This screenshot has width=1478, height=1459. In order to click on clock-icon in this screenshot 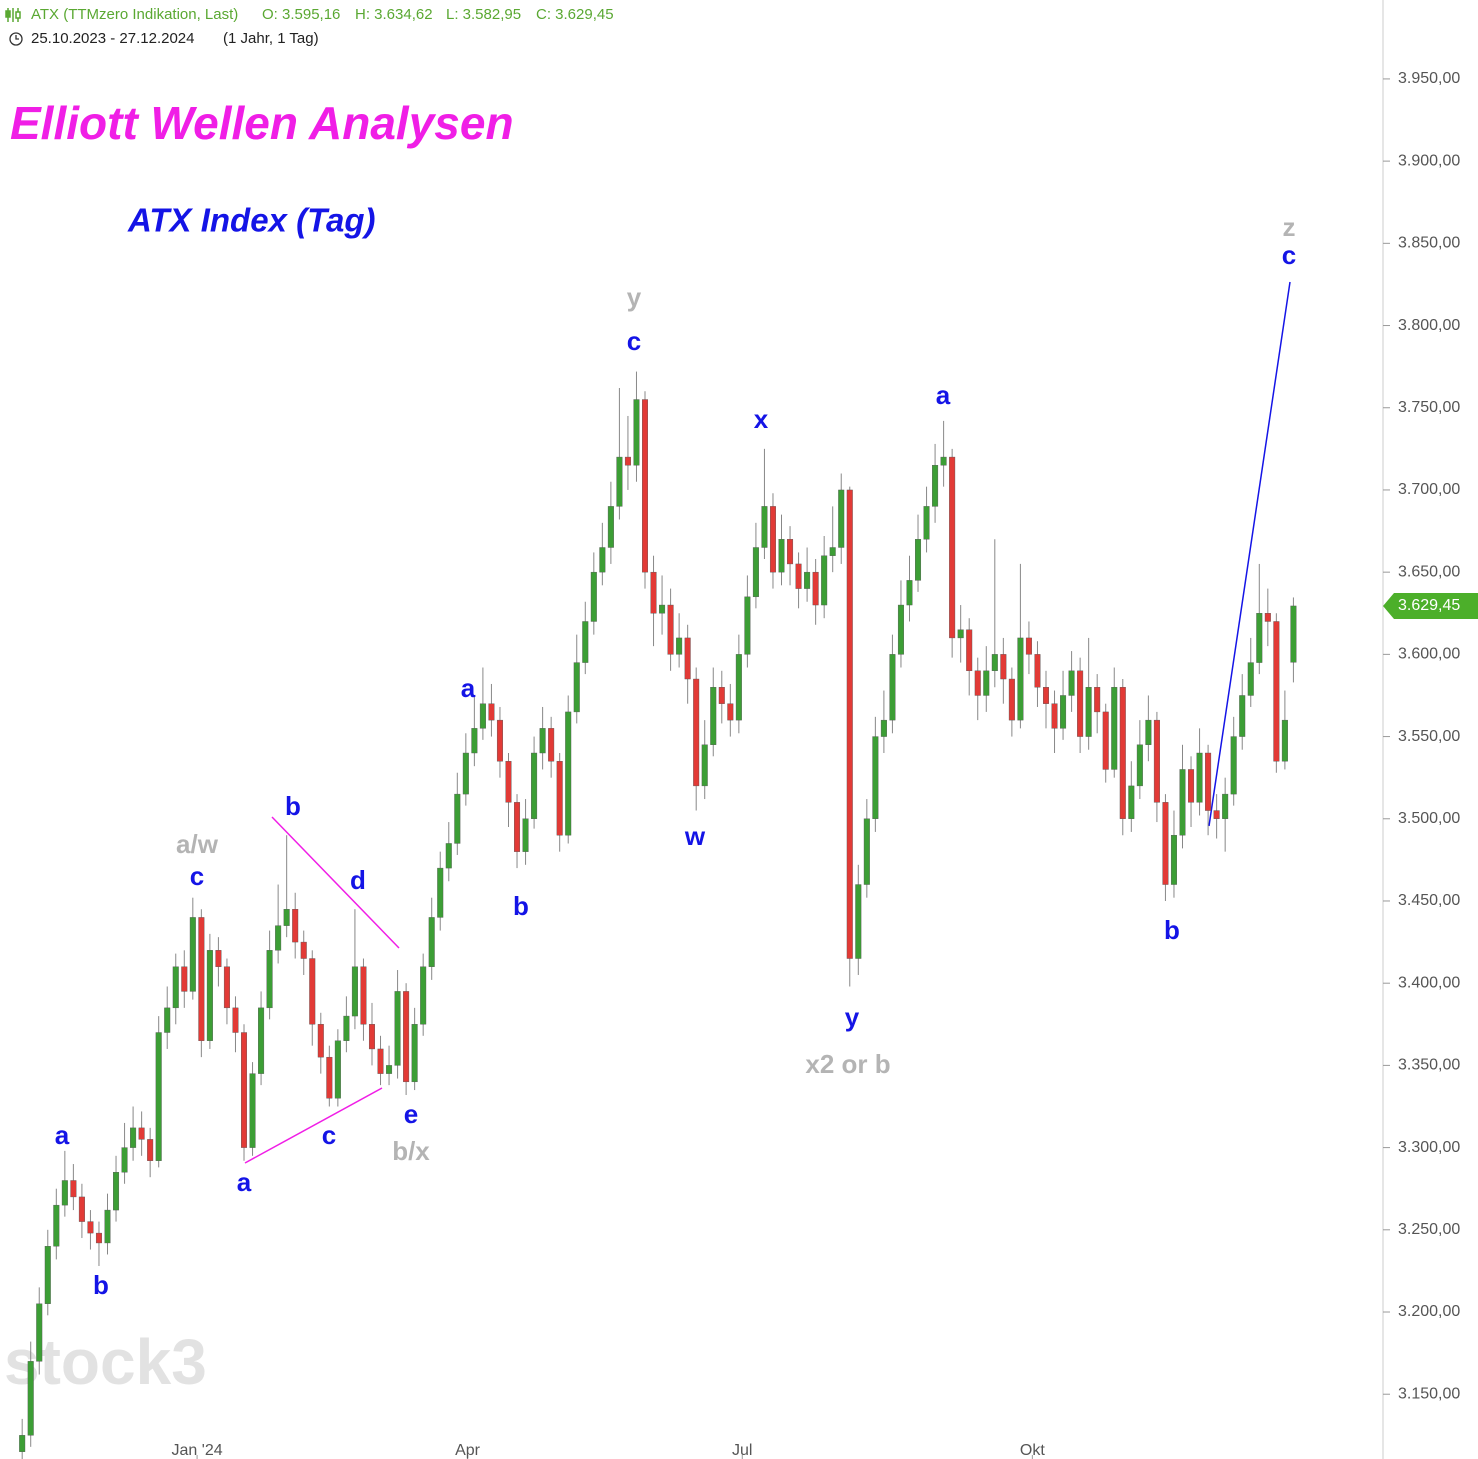, I will do `click(16, 39)`.